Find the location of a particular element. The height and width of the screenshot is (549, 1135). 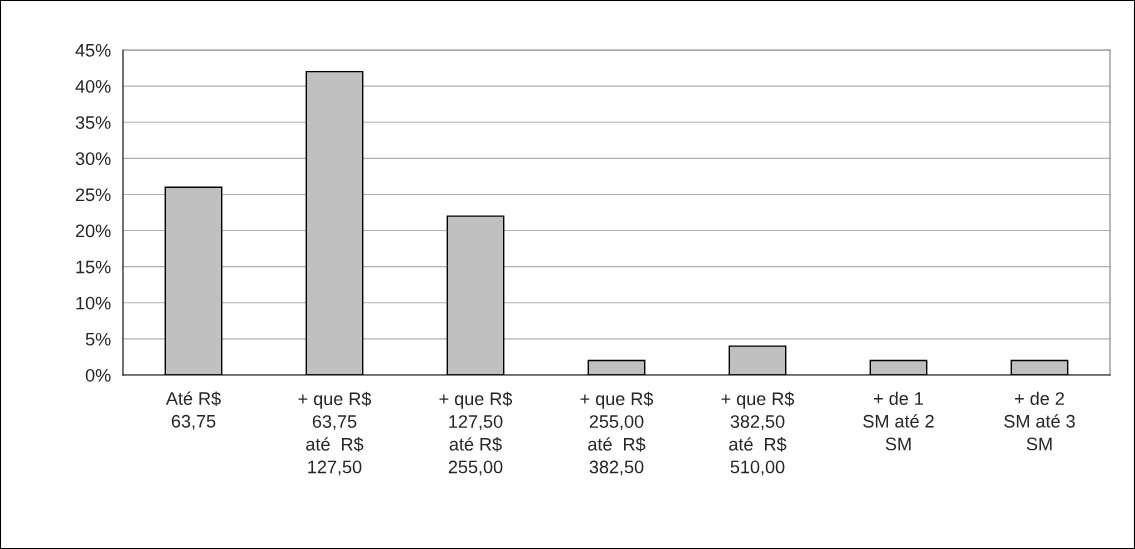

y-tick-label: 20% is located at coordinates (93, 231).